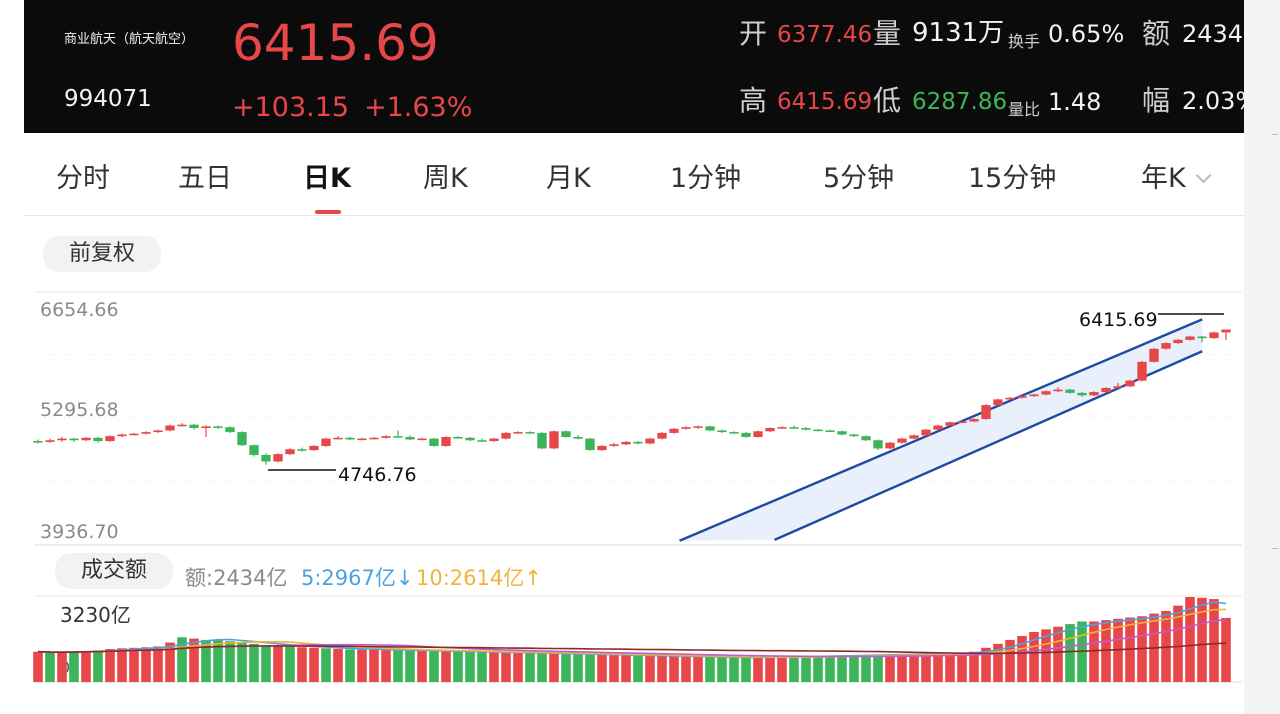 This screenshot has width=1280, height=714. Describe the element at coordinates (1176, 178) in the screenshot. I see `tab-yearly-k: 年K` at that location.